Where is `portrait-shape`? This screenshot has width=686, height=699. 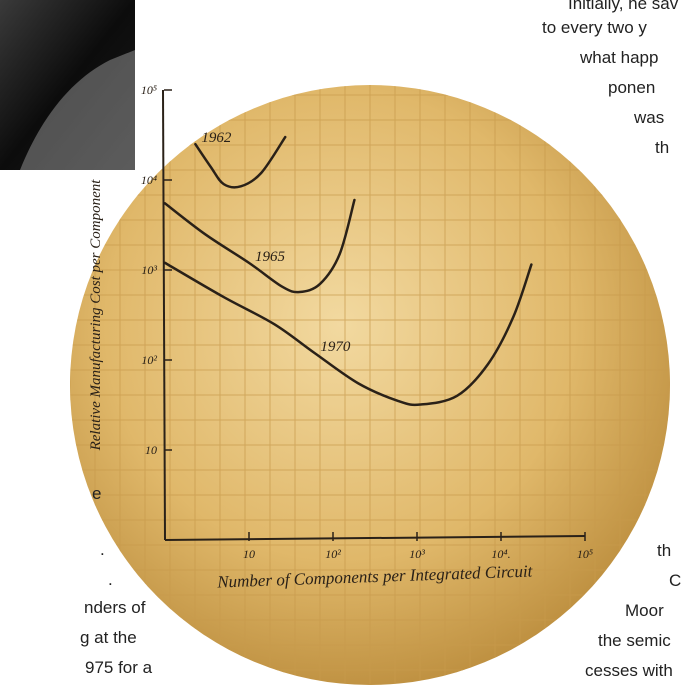 portrait-shape is located at coordinates (77, 110).